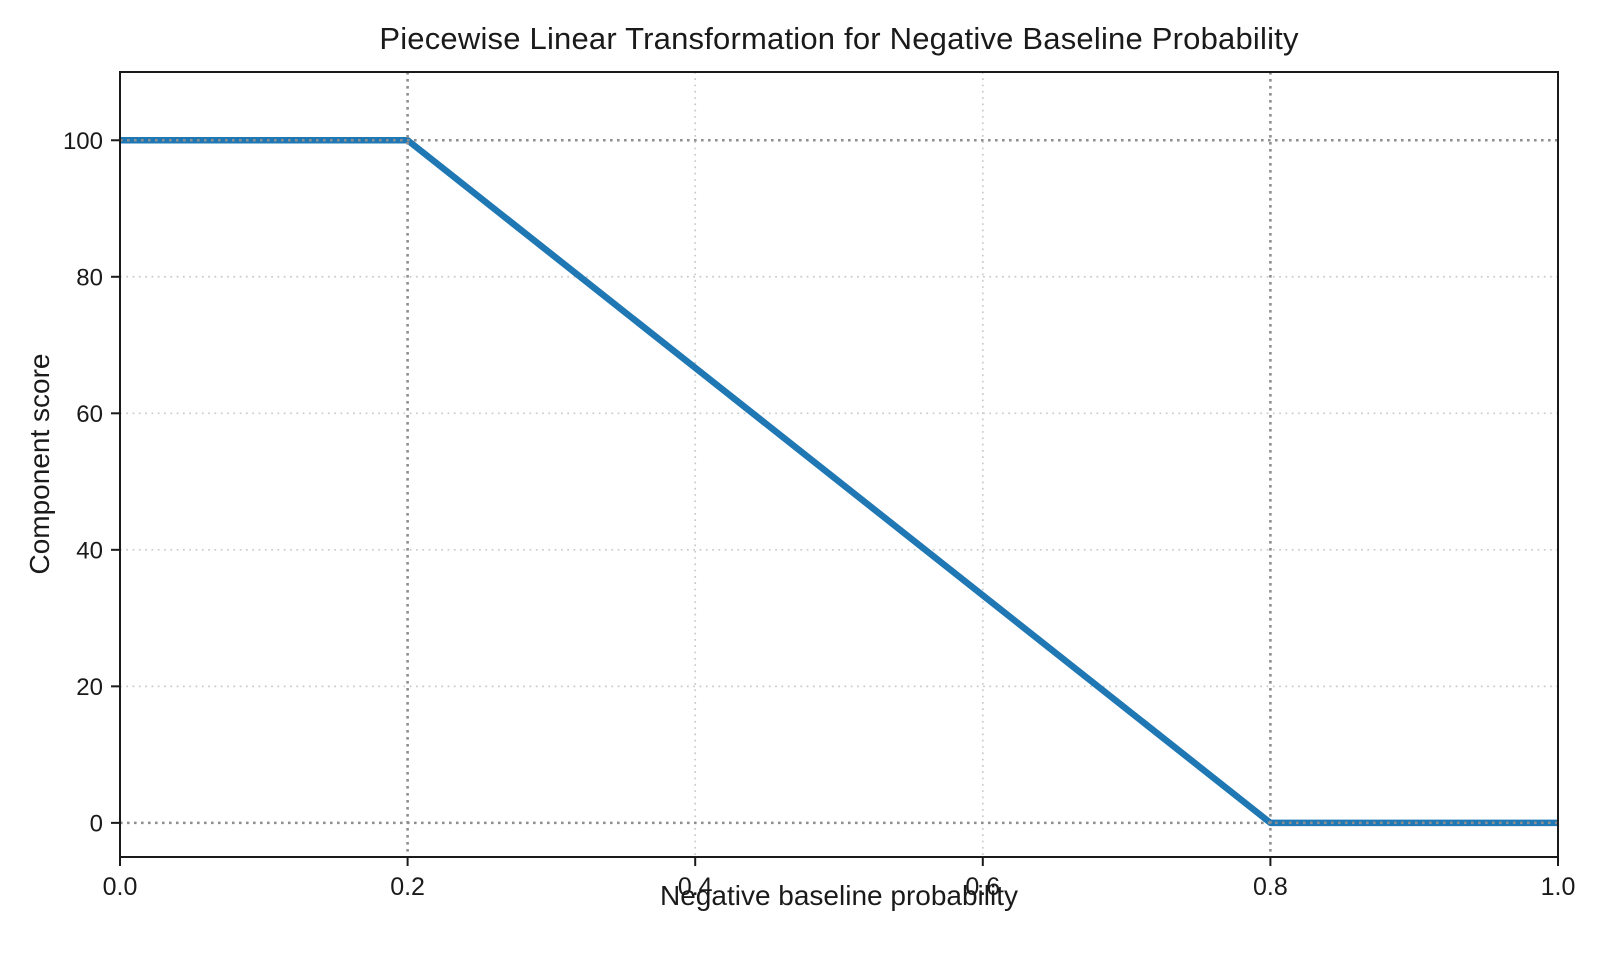  I want to click on y-tick-label: 20, so click(89, 687).